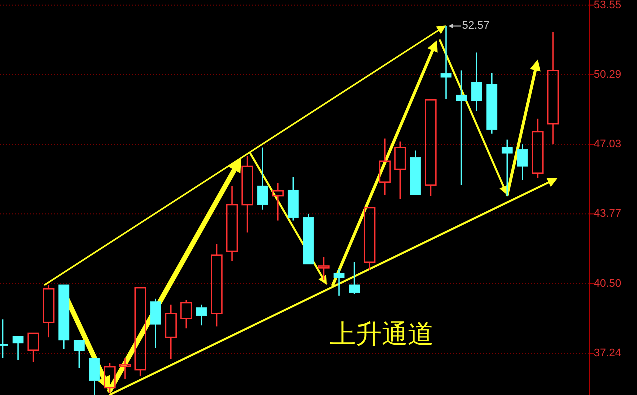  What do you see at coordinates (476, 26) in the screenshot?
I see `annotation: 52.57` at bounding box center [476, 26].